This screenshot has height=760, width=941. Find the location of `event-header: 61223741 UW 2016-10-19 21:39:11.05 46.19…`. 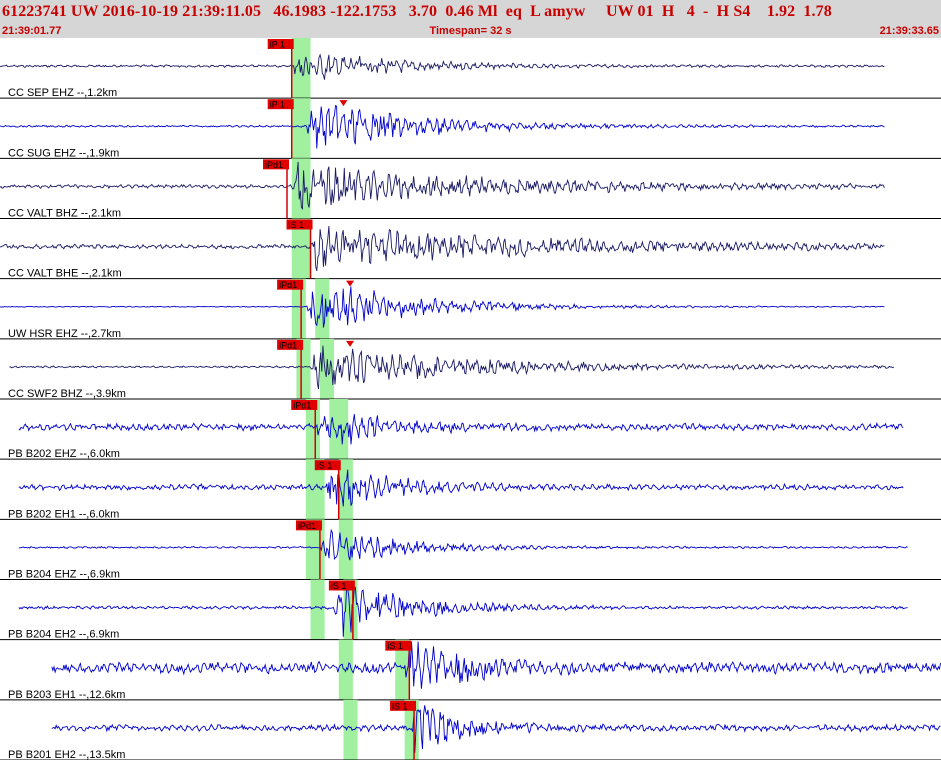

event-header: 61223741 UW 2016-10-19 21:39:11.05 46.19… is located at coordinates (470, 19).